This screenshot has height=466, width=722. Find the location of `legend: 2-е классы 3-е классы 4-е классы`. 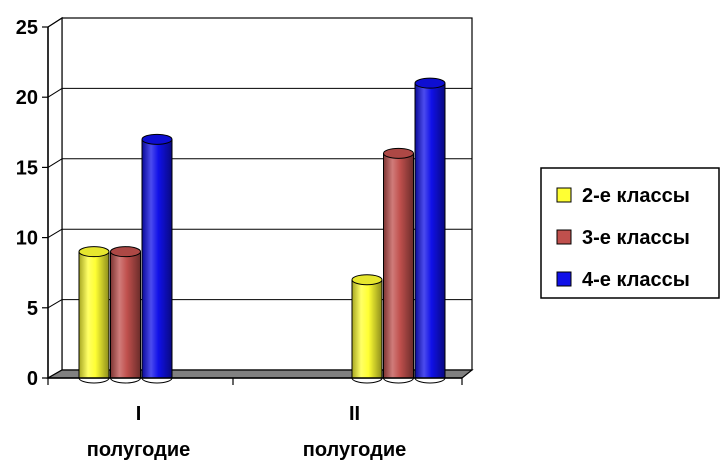

legend: 2-е классы 3-е классы 4-е классы is located at coordinates (630, 233).